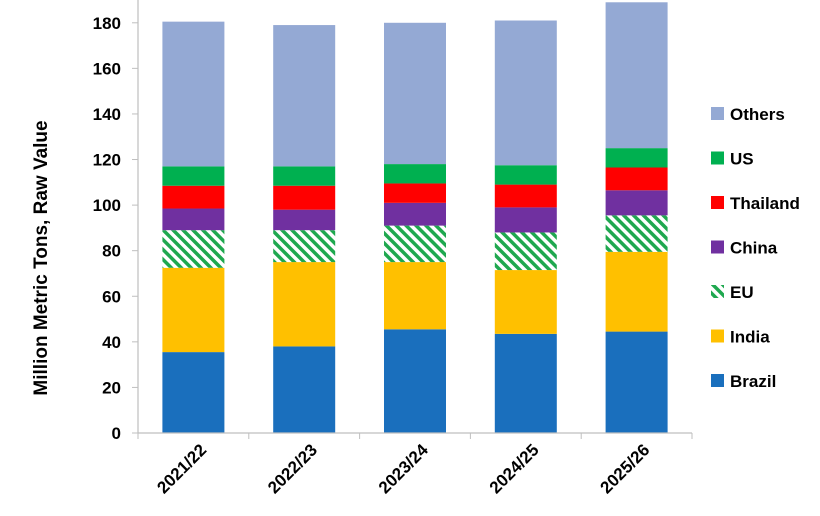 This screenshot has height=516, width=820. I want to click on legend-item-eu: EU, so click(732, 292).